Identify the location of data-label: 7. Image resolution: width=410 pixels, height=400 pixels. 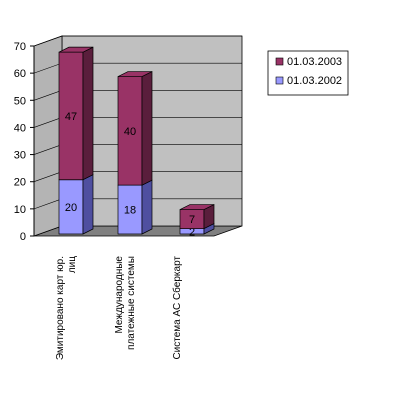
(192, 220).